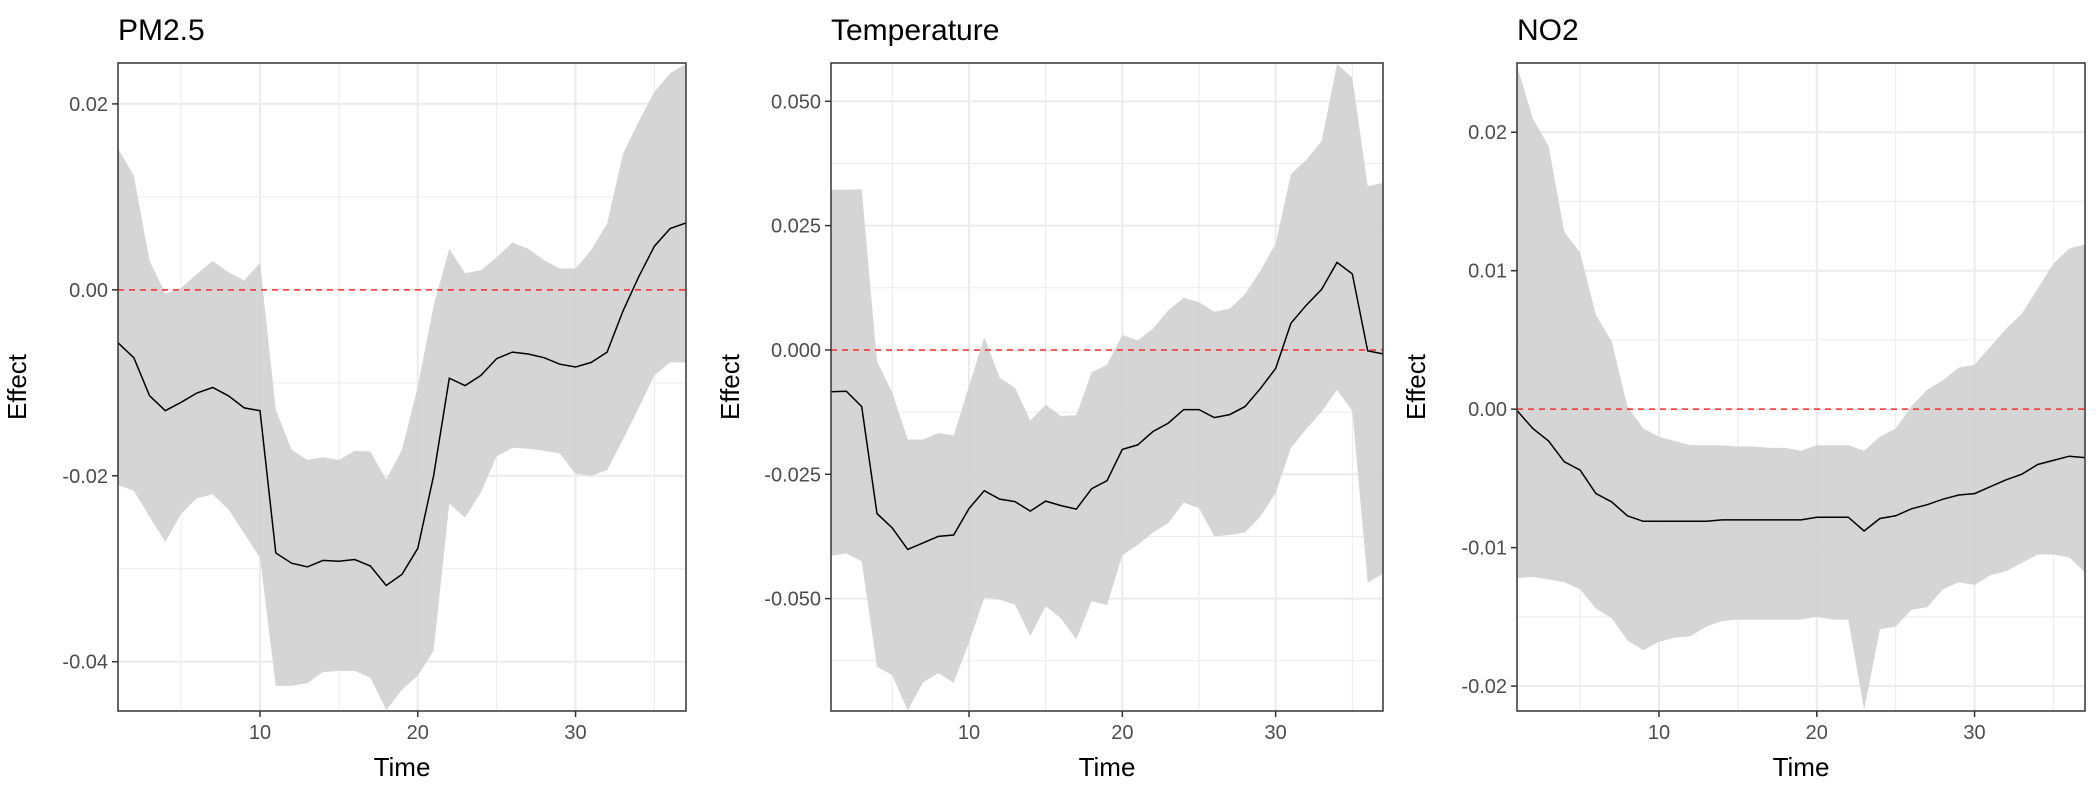  Describe the element at coordinates (915, 30) in the screenshot. I see `panel-title: Temperature` at that location.